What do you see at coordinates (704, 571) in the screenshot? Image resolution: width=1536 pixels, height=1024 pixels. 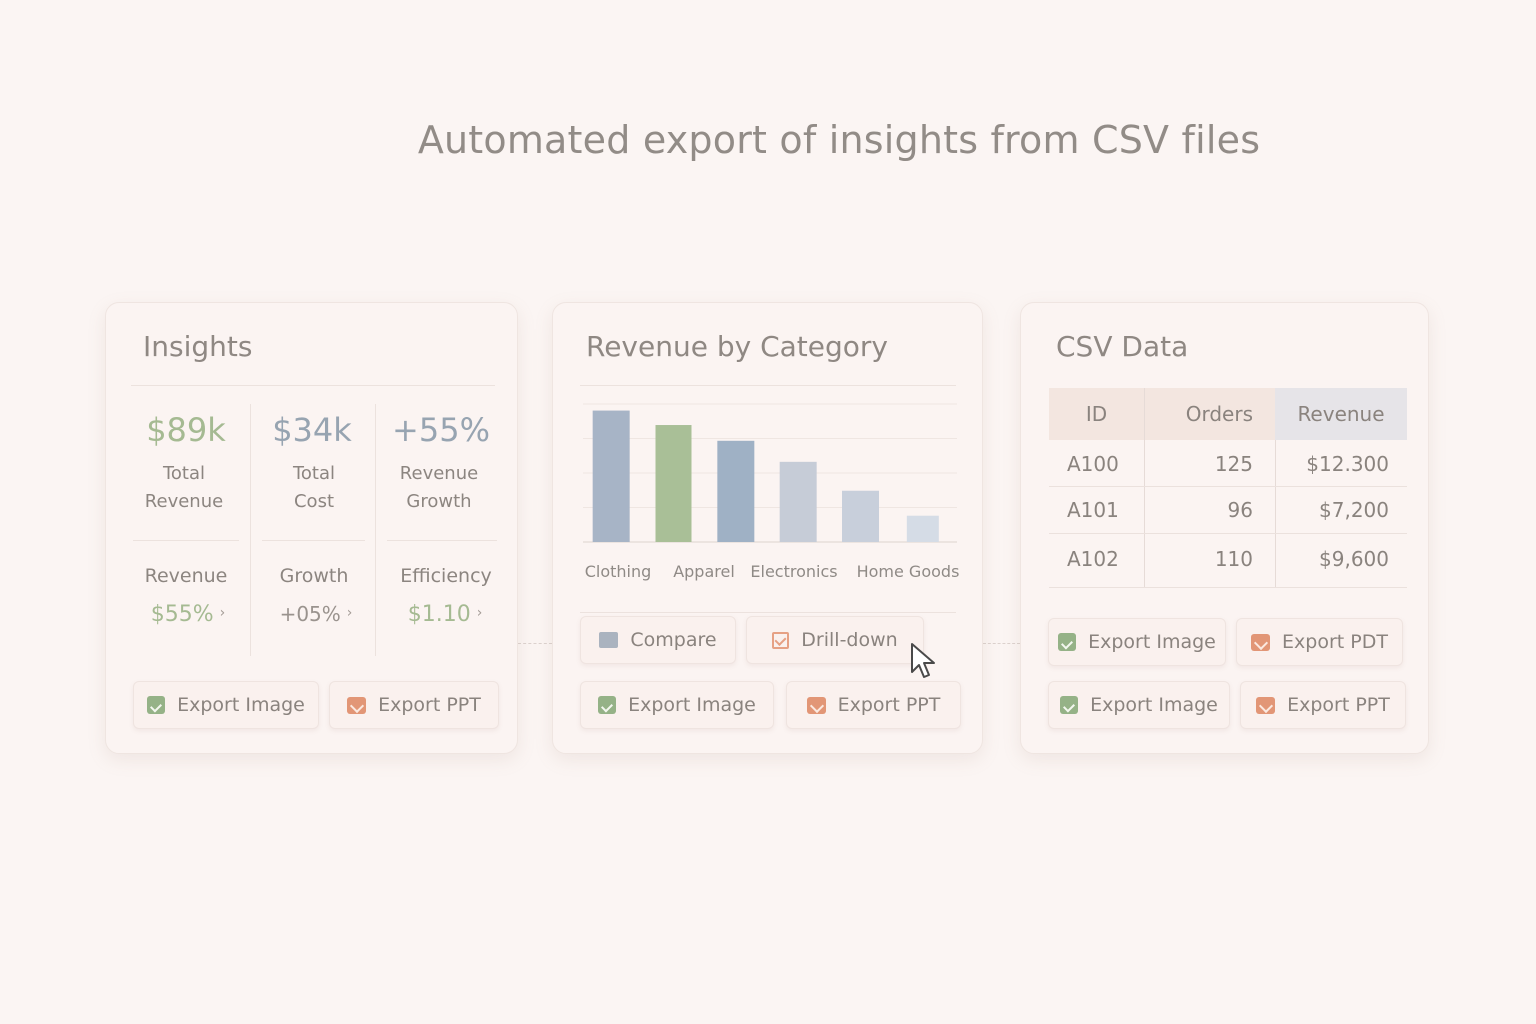 I see `x-tick-label: Apparel` at bounding box center [704, 571].